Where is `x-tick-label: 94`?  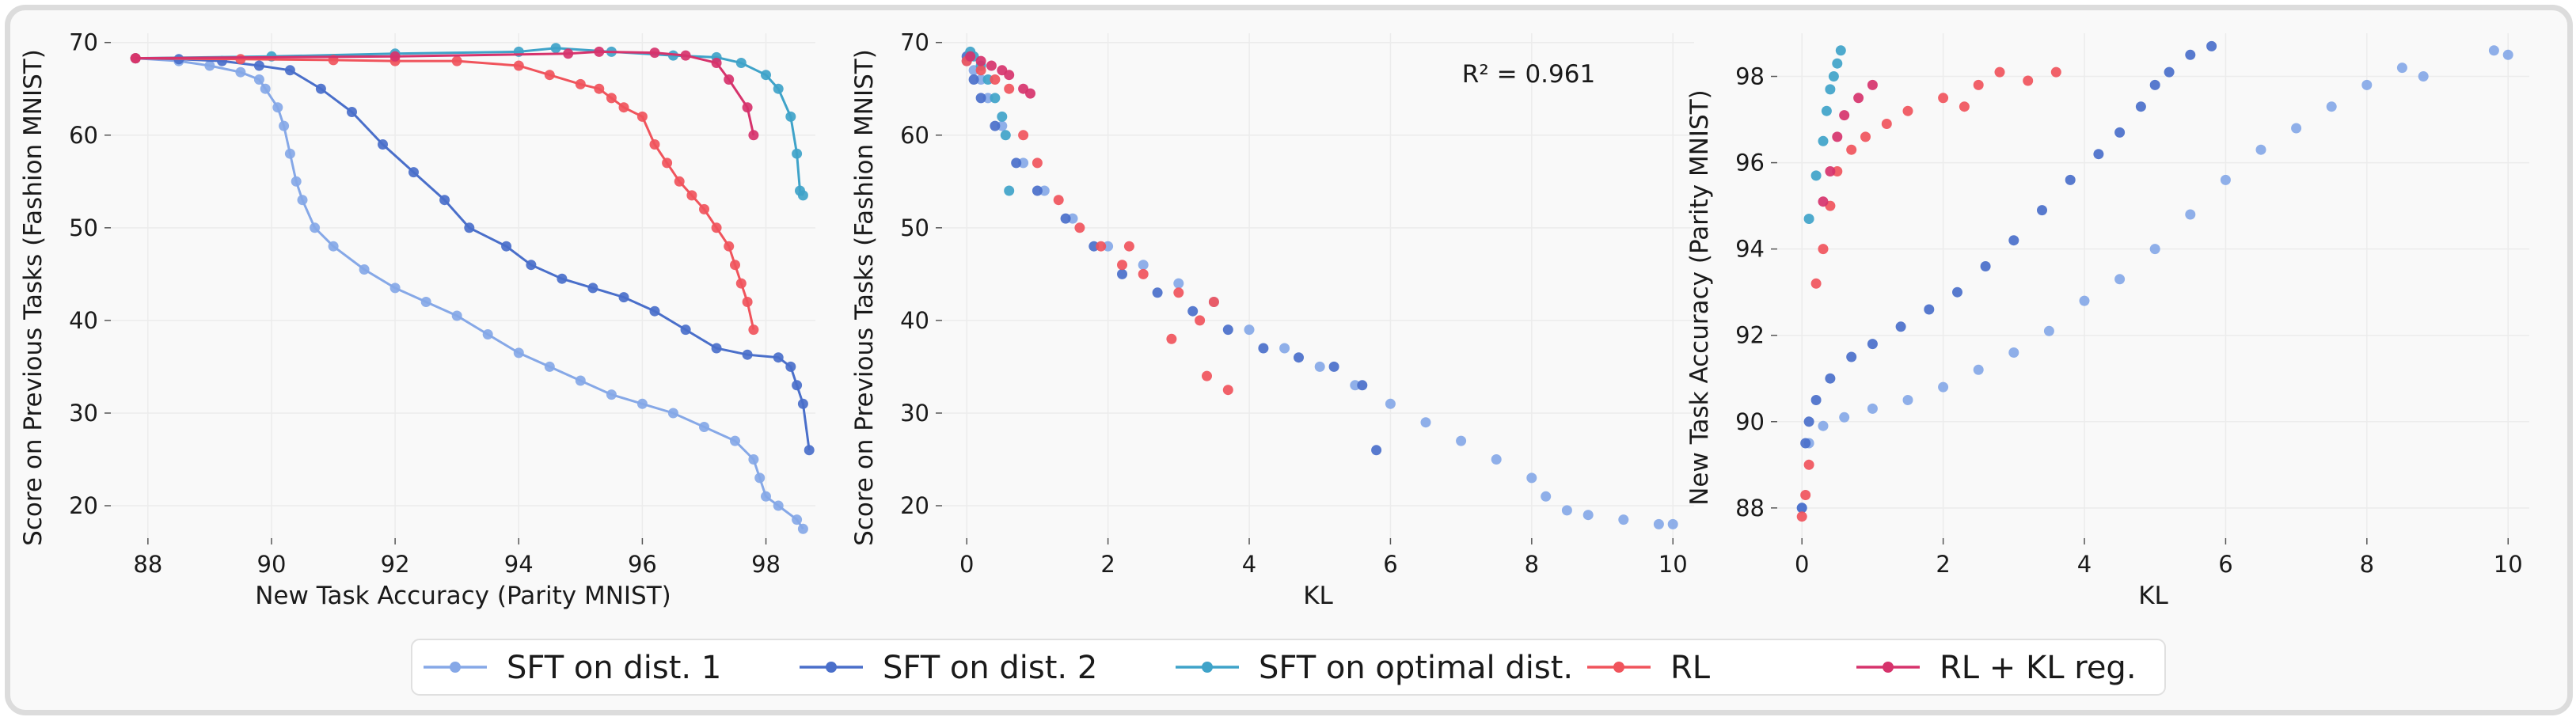 x-tick-label: 94 is located at coordinates (519, 564).